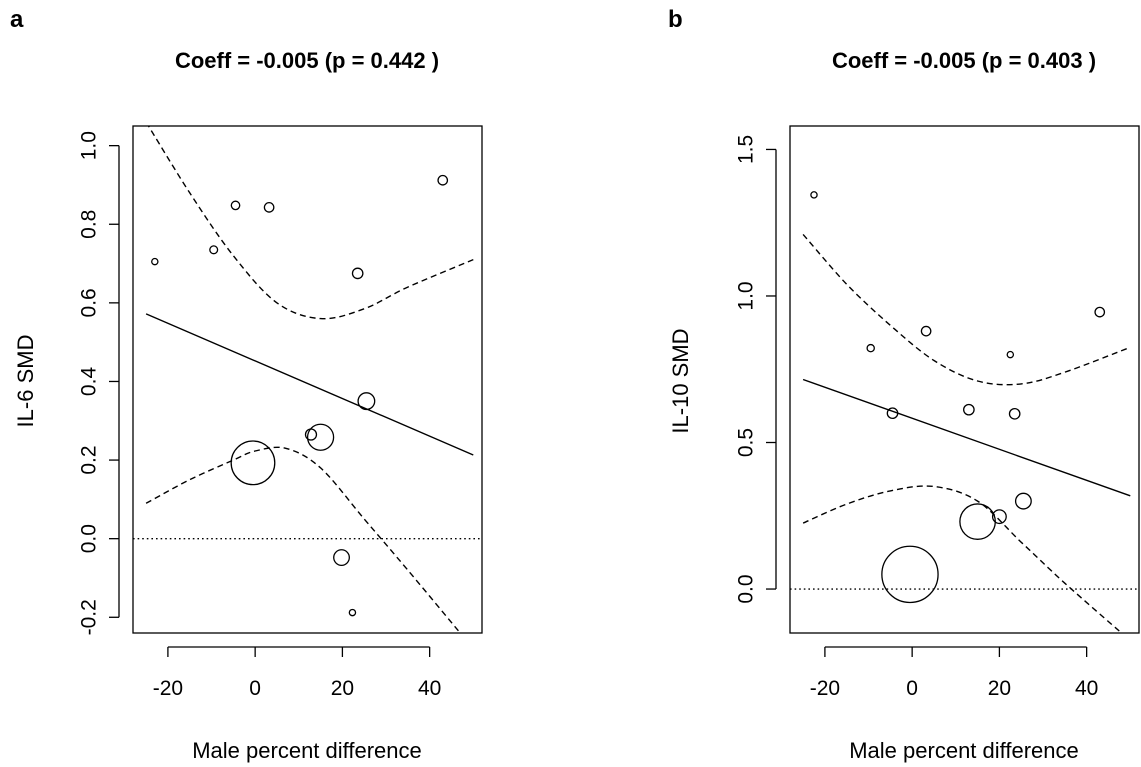  I want to click on chart-title: Coeff = -0.005 (p = 0.442 ), so click(307, 60).